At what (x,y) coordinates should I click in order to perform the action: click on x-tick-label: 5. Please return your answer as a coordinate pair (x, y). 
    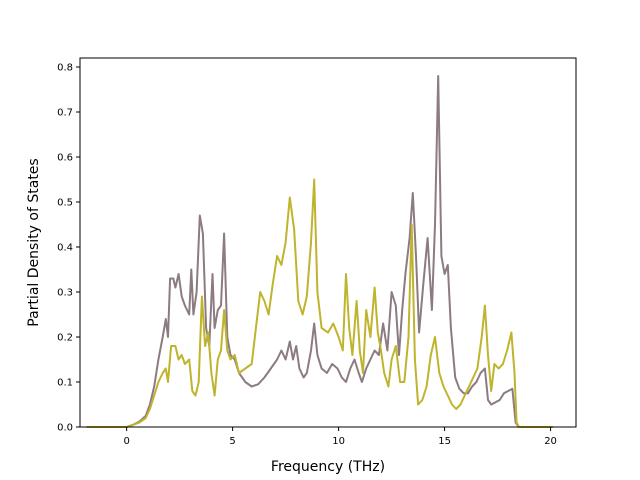
    Looking at the image, I should click on (232, 441).